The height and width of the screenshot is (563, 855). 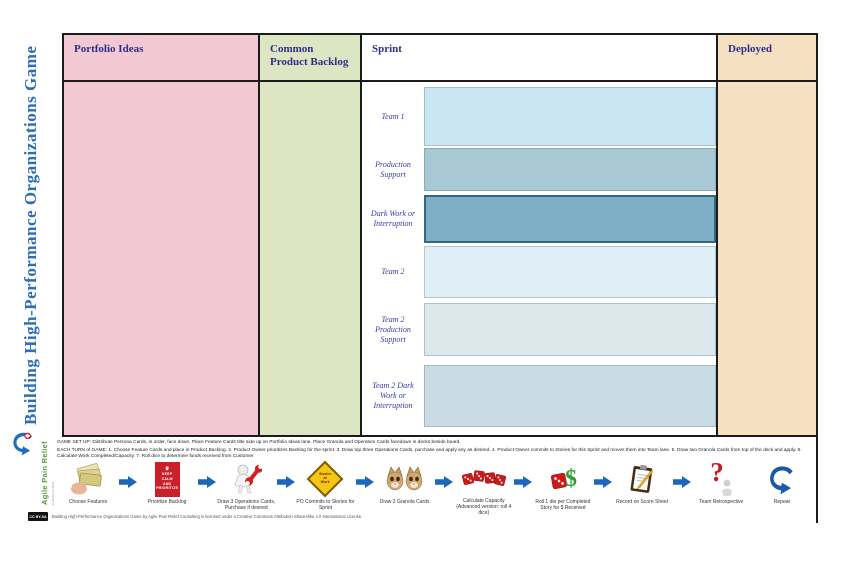 What do you see at coordinates (162, 258) in the screenshot?
I see `lane-portfolio-ideas` at bounding box center [162, 258].